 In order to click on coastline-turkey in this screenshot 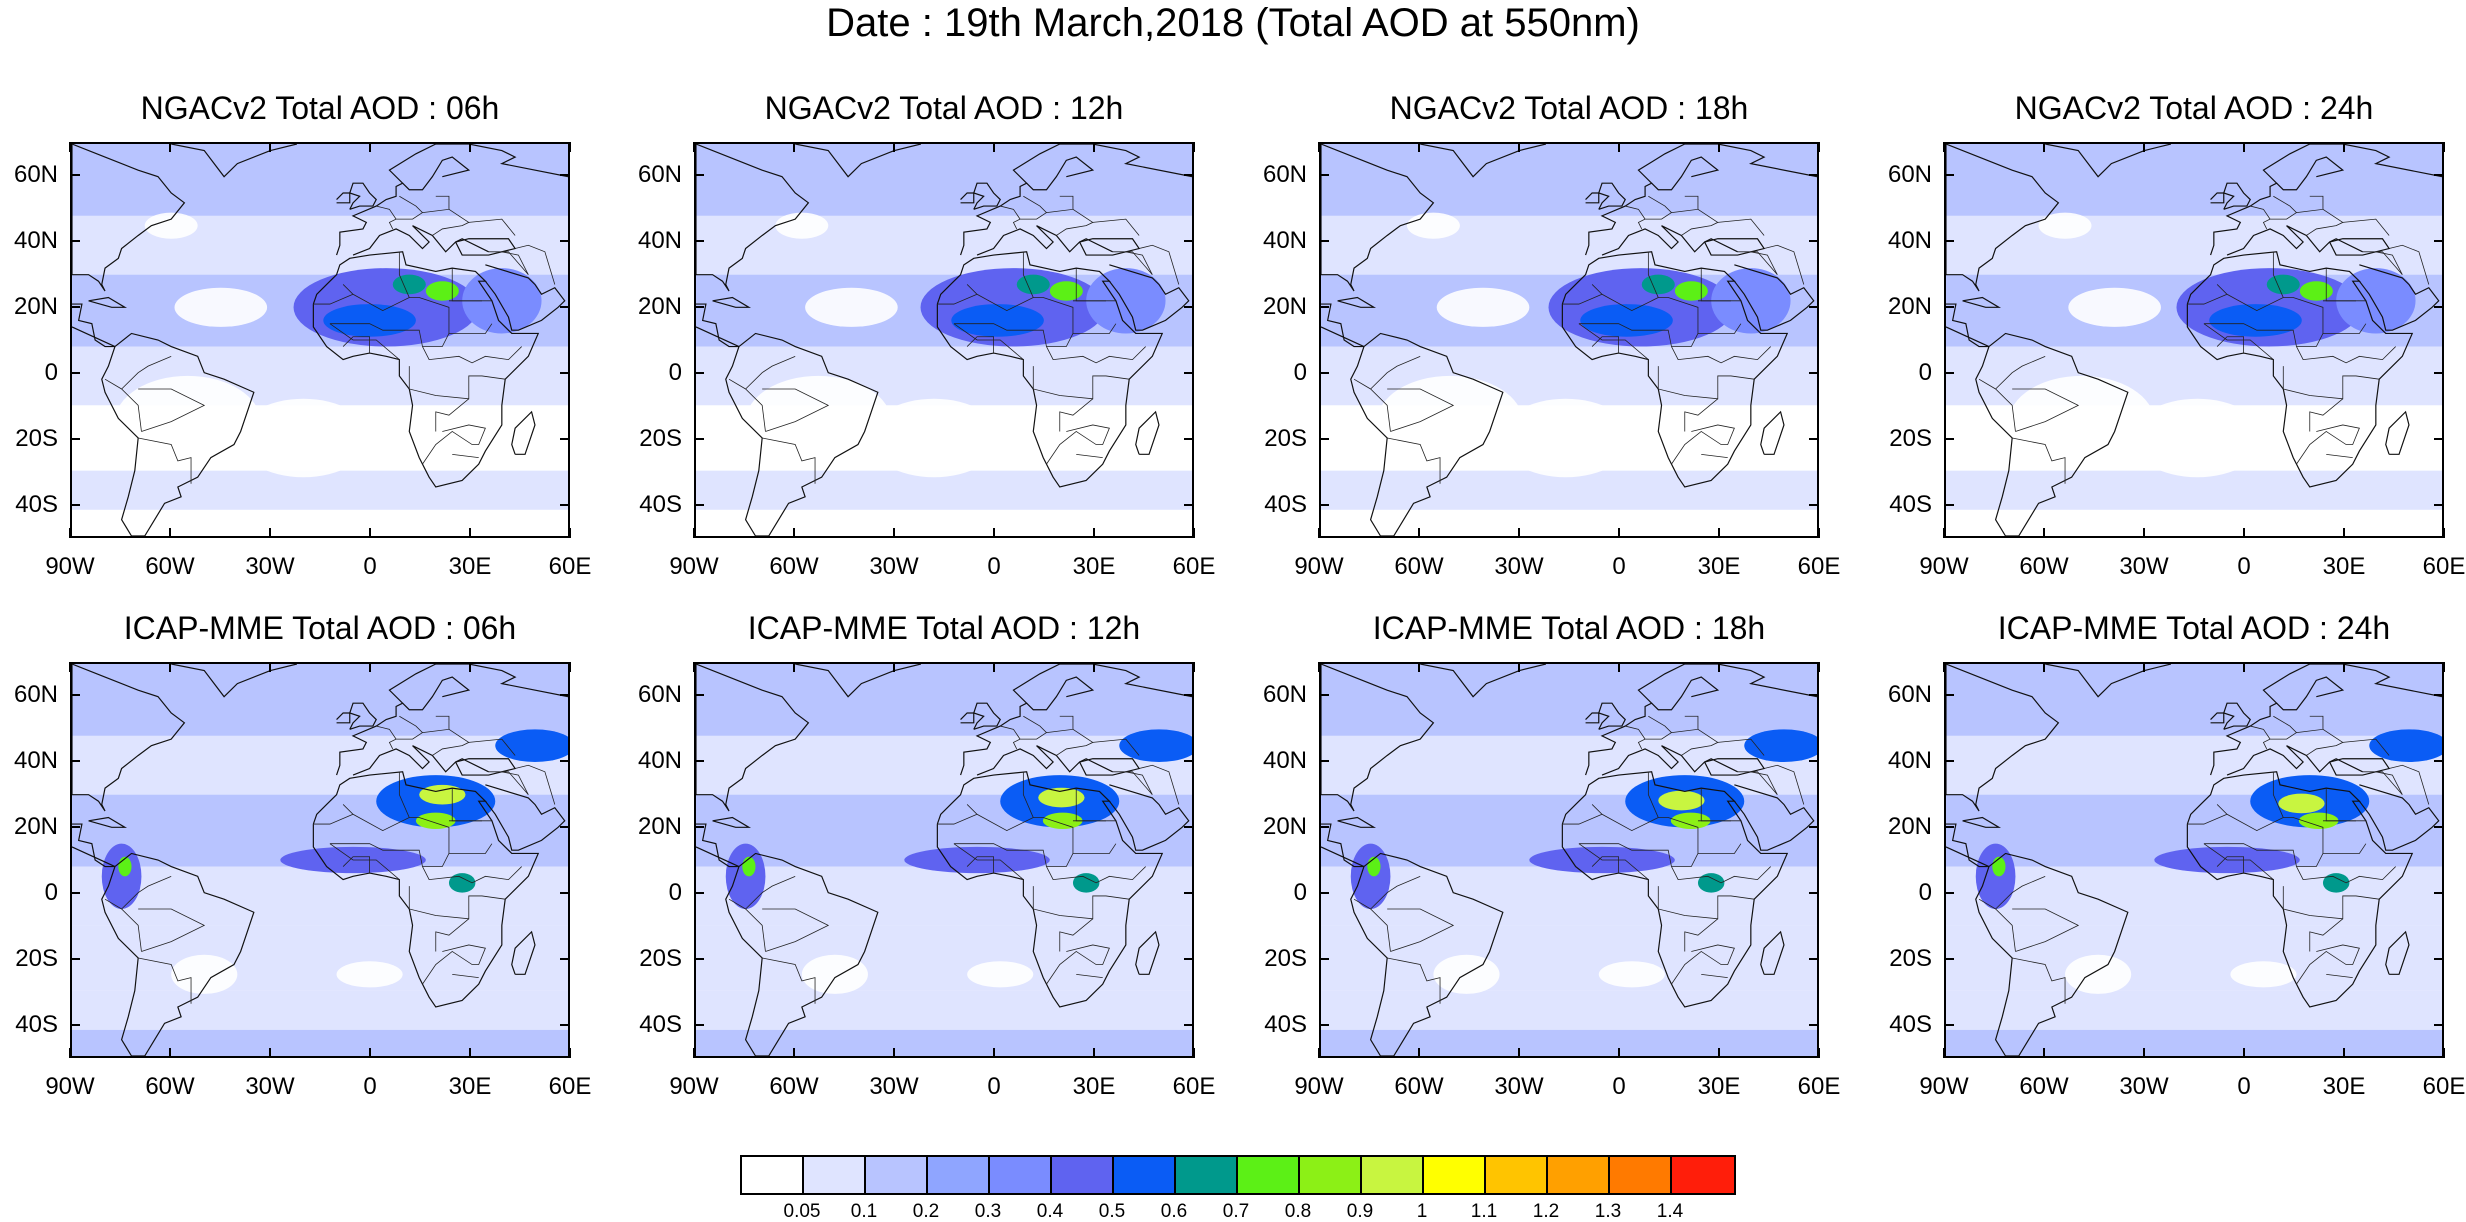, I will do `click(1110, 247)`.